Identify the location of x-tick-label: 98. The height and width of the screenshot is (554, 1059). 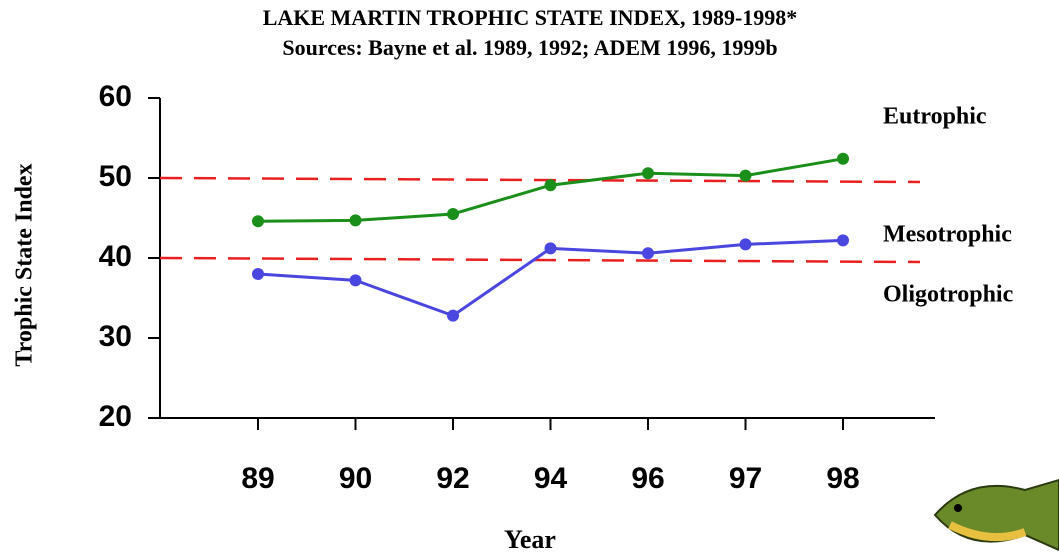
(842, 478).